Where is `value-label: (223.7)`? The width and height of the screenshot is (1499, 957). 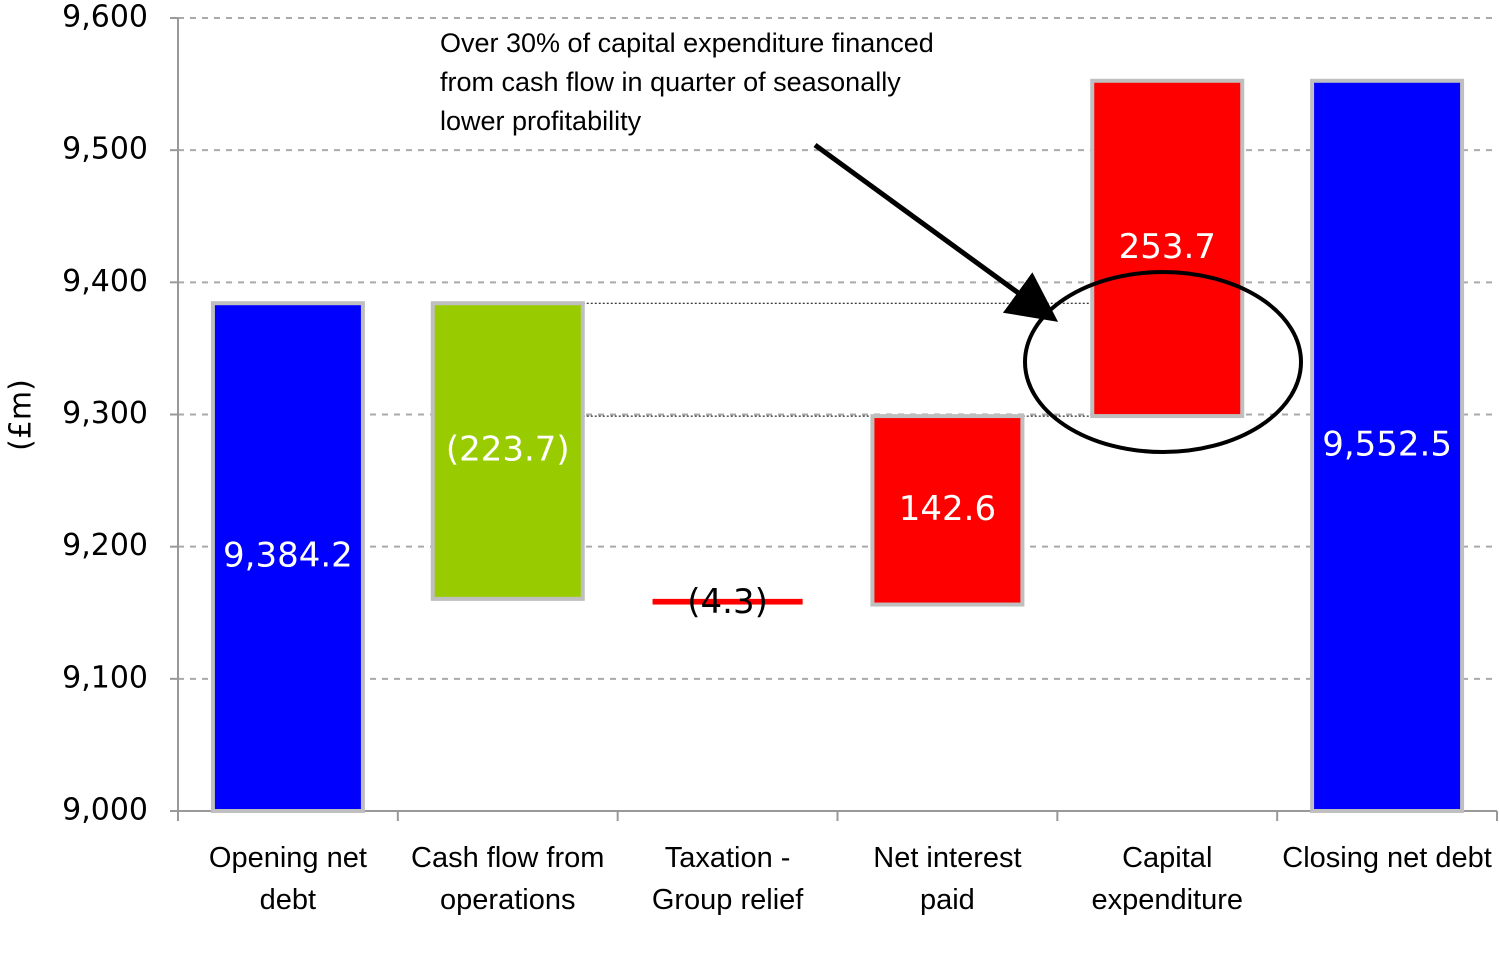
value-label: (223.7) is located at coordinates (508, 450).